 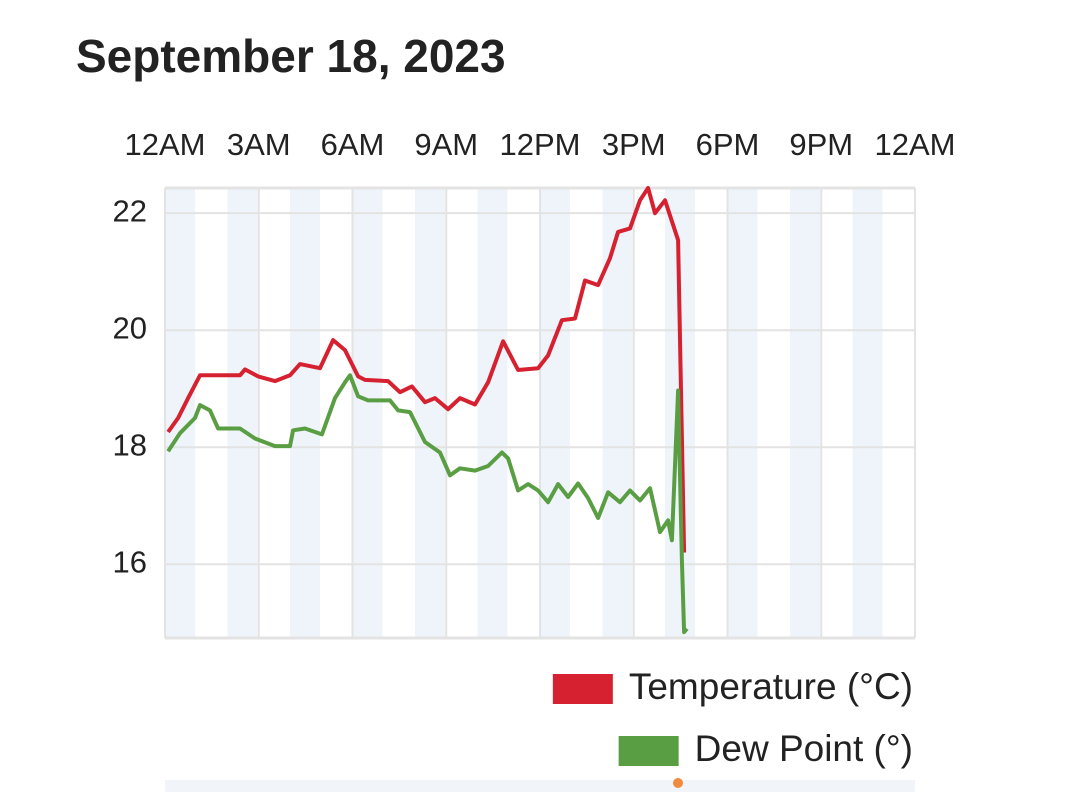 What do you see at coordinates (130, 210) in the screenshot?
I see `y-tick-label: 22` at bounding box center [130, 210].